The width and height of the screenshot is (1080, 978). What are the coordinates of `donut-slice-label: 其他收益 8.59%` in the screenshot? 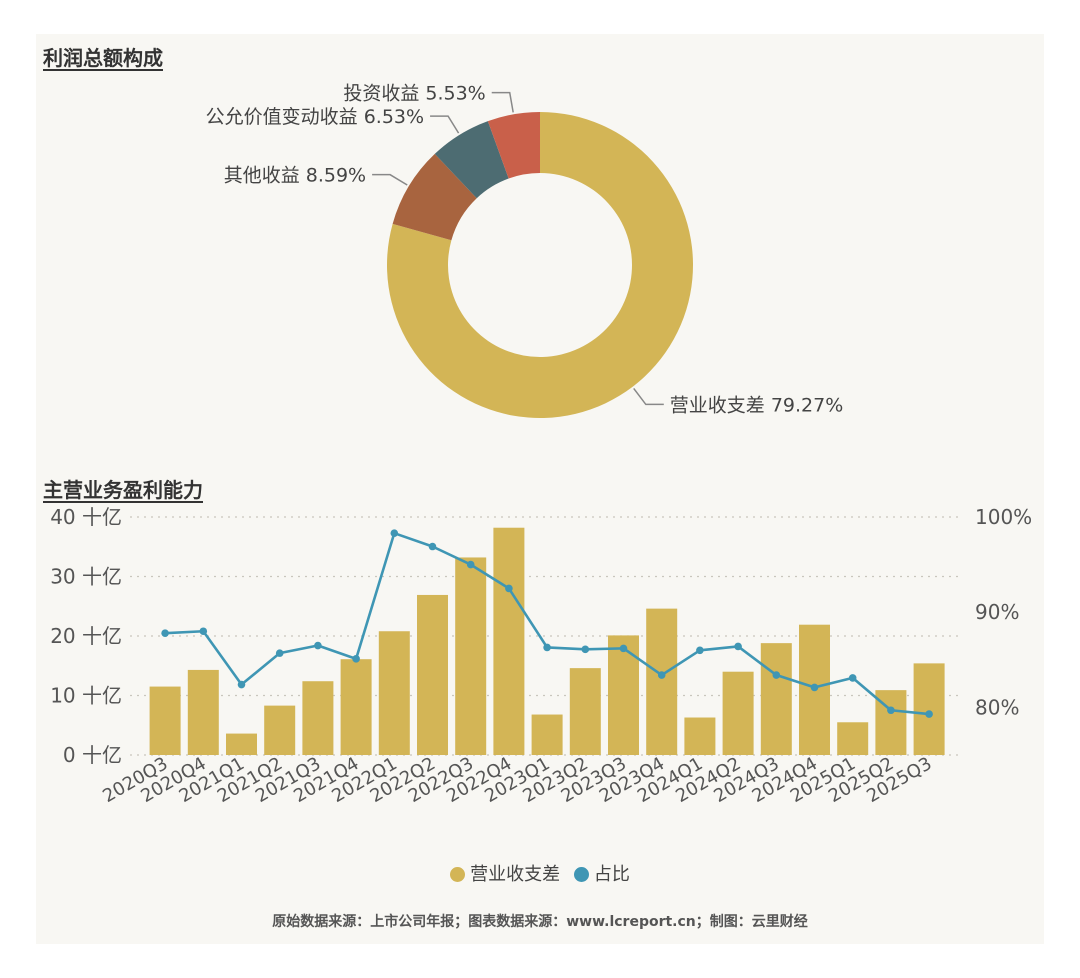 It's located at (295, 176).